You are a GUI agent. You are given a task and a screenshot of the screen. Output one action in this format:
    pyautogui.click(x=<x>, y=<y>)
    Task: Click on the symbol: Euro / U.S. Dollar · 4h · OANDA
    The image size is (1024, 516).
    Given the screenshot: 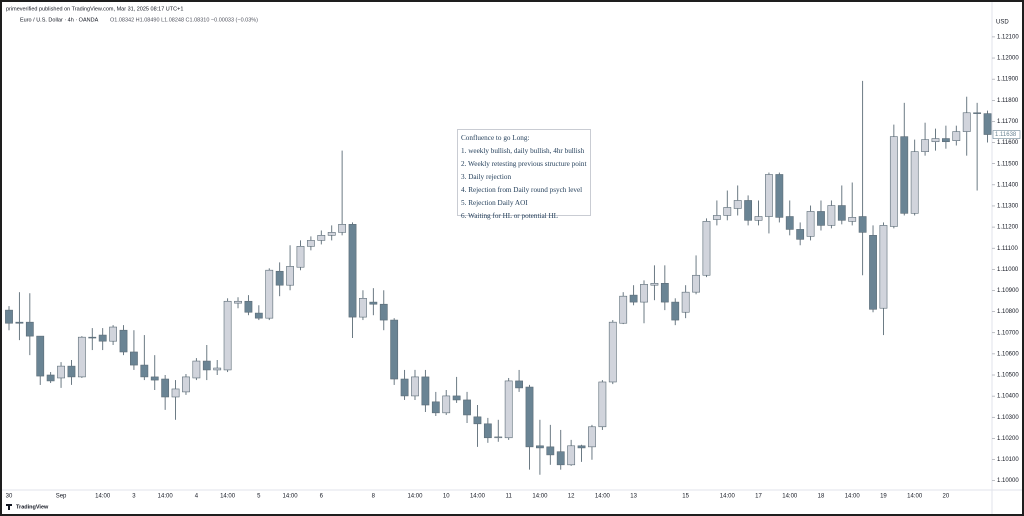 What is the action you would take?
    pyautogui.click(x=59, y=20)
    